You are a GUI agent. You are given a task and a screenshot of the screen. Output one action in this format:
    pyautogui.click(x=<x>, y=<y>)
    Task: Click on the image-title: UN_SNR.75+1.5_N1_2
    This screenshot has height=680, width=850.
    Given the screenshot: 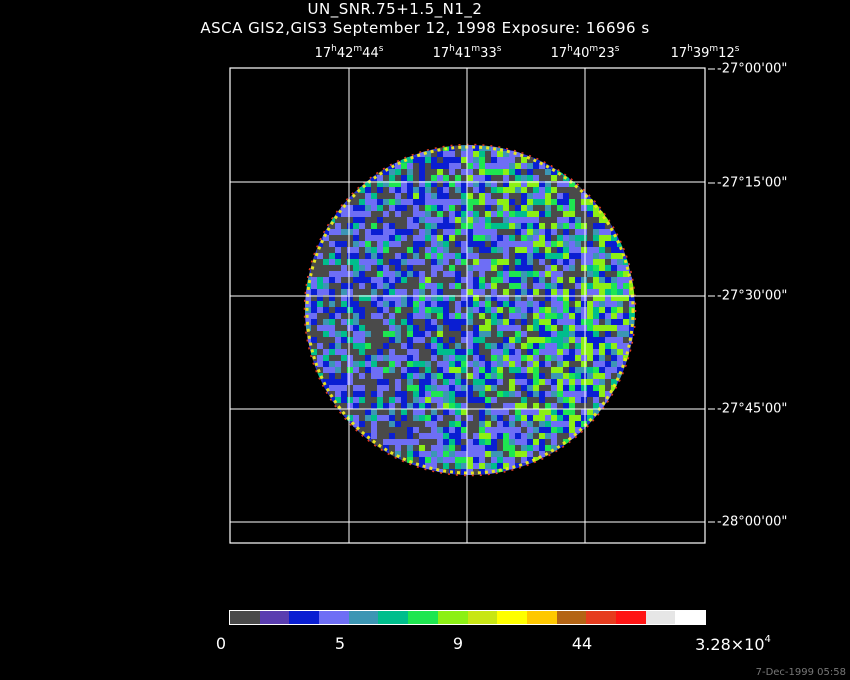 What is the action you would take?
    pyautogui.click(x=395, y=9)
    